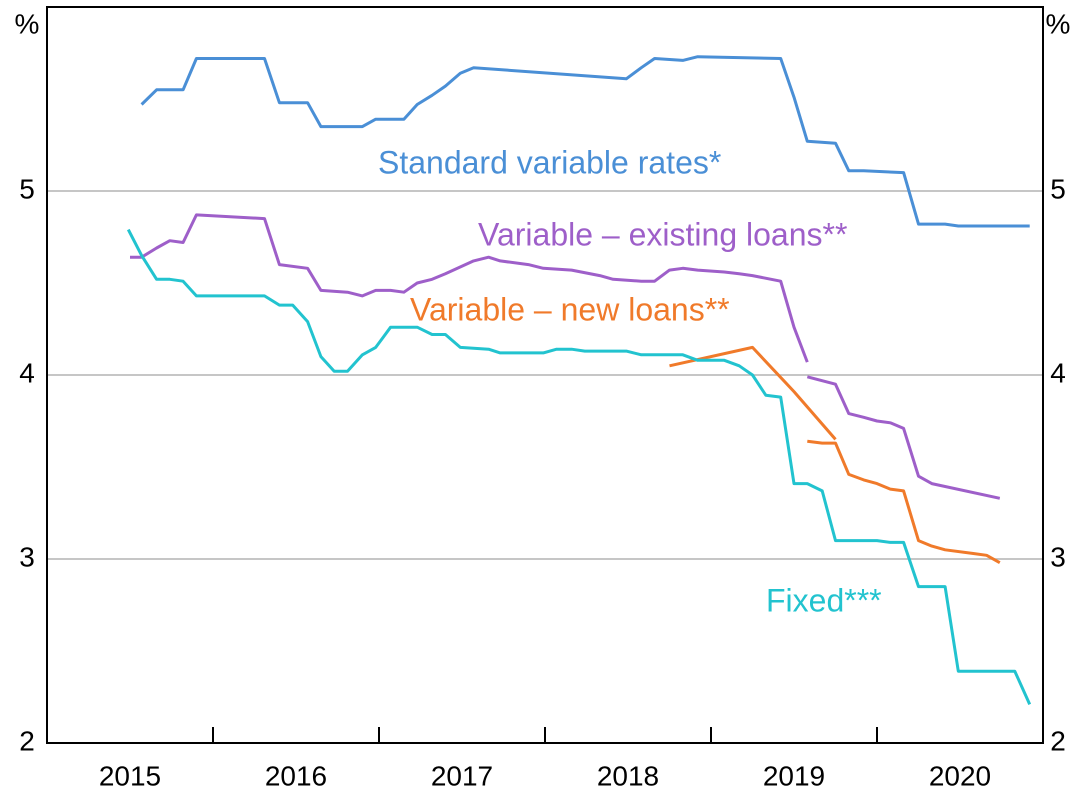  I want to click on series-label: Variable – existing loans**, so click(662, 234).